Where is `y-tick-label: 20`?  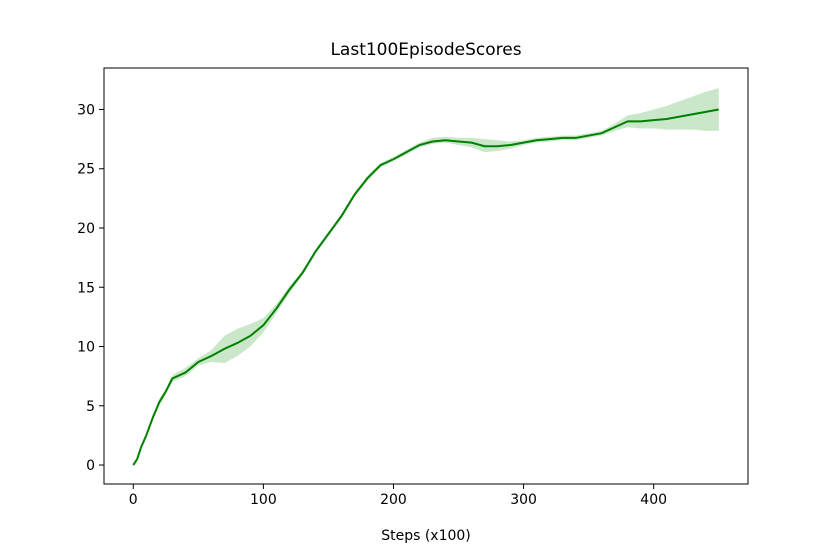 y-tick-label: 20 is located at coordinates (86, 229).